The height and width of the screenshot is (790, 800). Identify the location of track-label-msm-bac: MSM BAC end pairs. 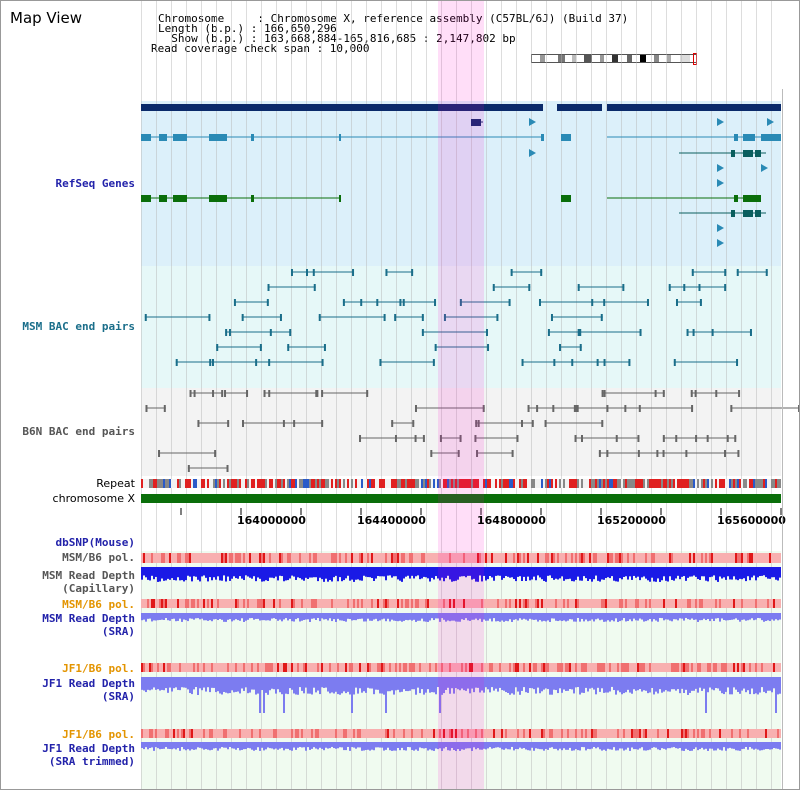
(78, 326).